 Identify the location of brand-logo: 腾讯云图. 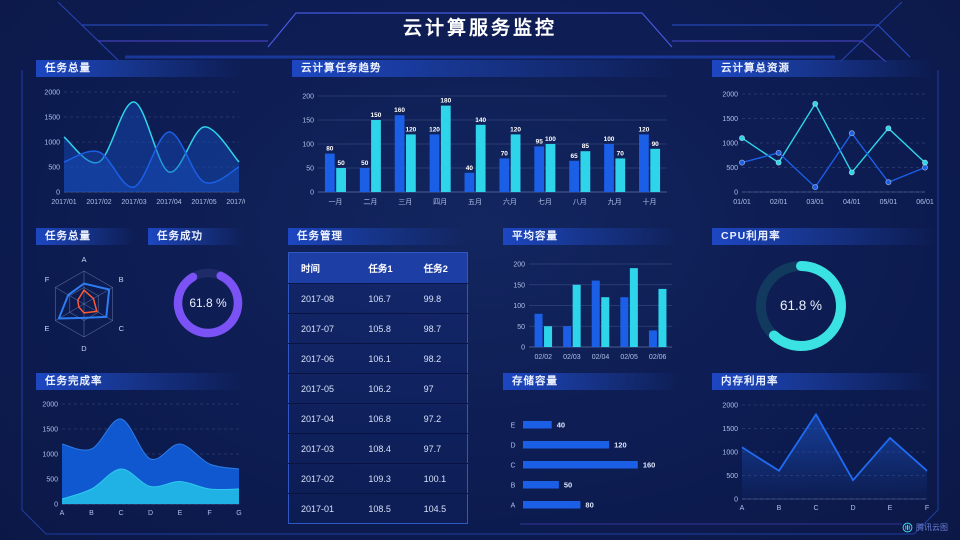
(925, 527).